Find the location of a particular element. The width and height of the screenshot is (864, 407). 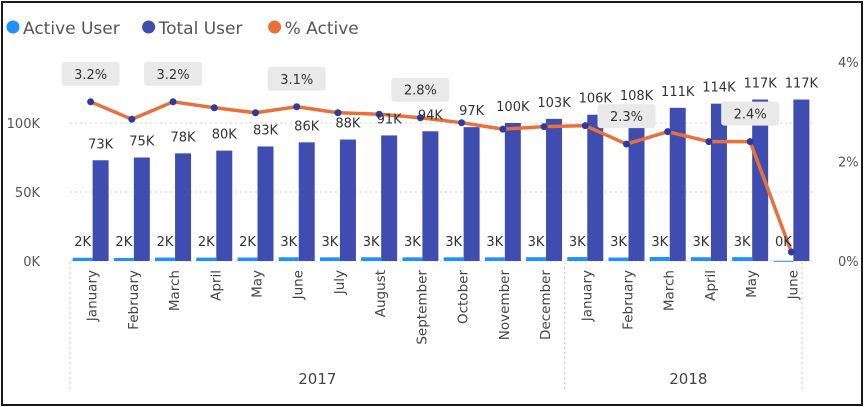

legend-marker-active is located at coordinates (275, 27).